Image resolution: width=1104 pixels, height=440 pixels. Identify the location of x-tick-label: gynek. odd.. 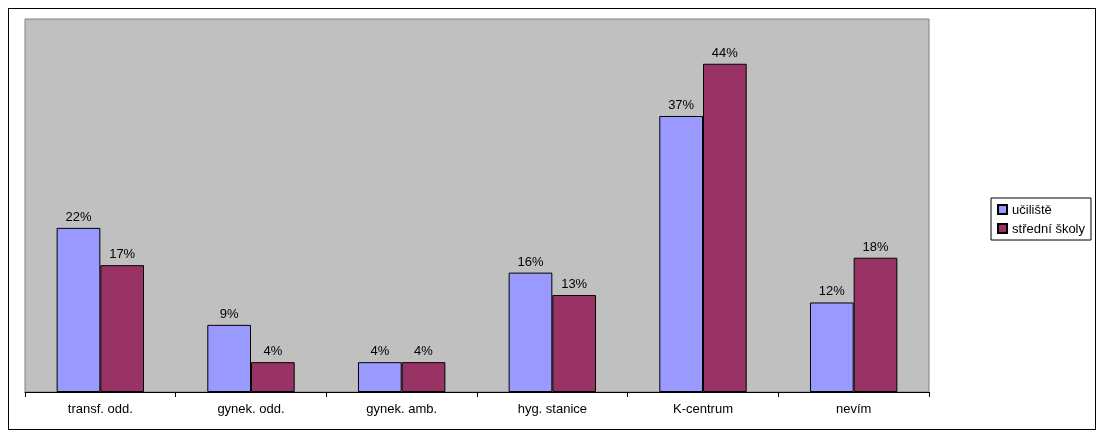
(251, 408).